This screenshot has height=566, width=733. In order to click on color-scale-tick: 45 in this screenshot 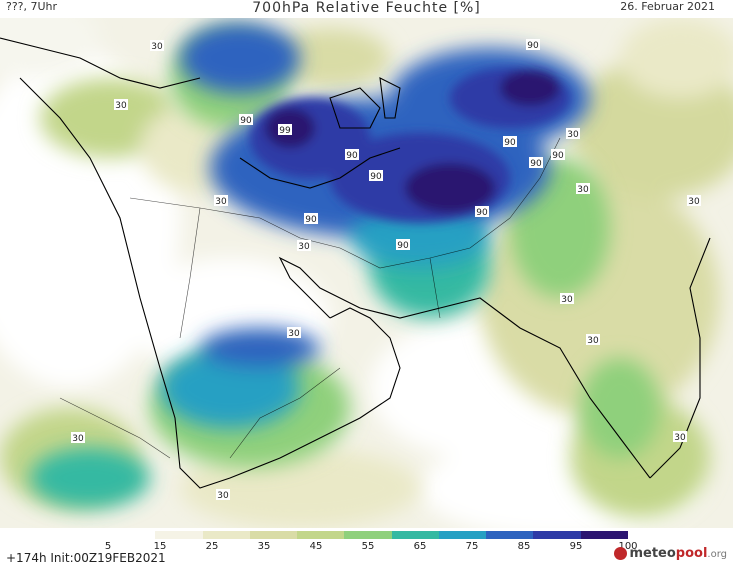, I will do `click(316, 546)`.